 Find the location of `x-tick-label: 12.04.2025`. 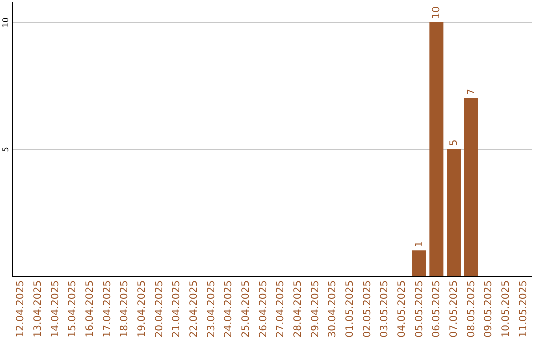

x-tick-label: 12.04.2025 is located at coordinates (21, 309).